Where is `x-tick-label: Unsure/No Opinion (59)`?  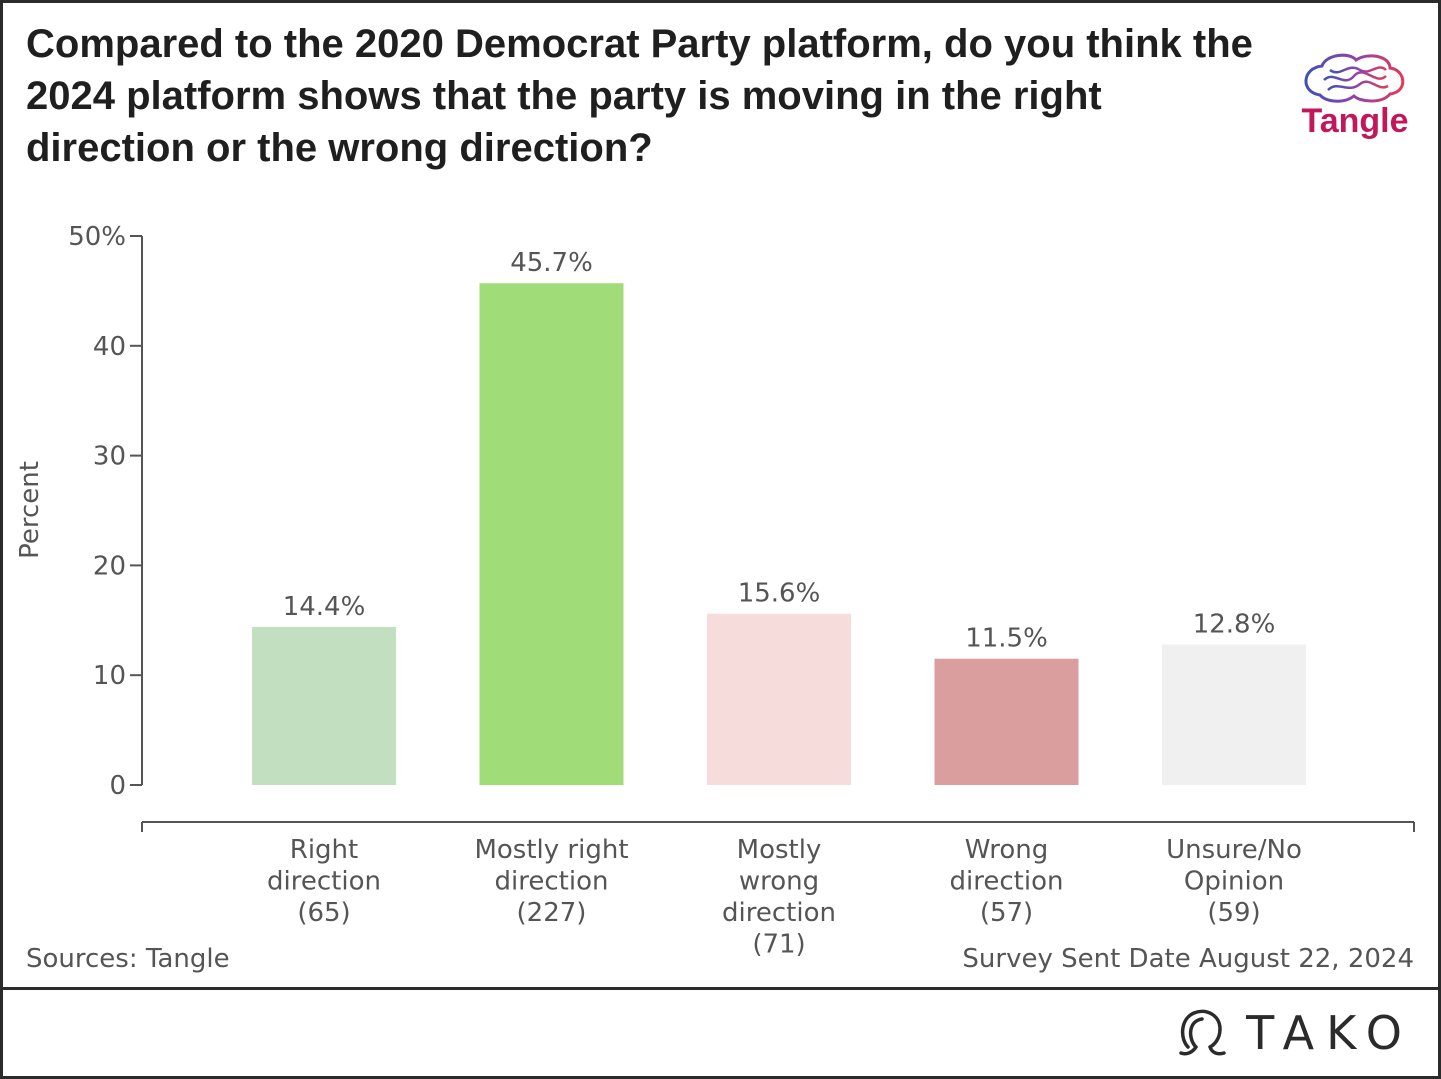 x-tick-label: Unsure/No Opinion (59) is located at coordinates (1234, 881).